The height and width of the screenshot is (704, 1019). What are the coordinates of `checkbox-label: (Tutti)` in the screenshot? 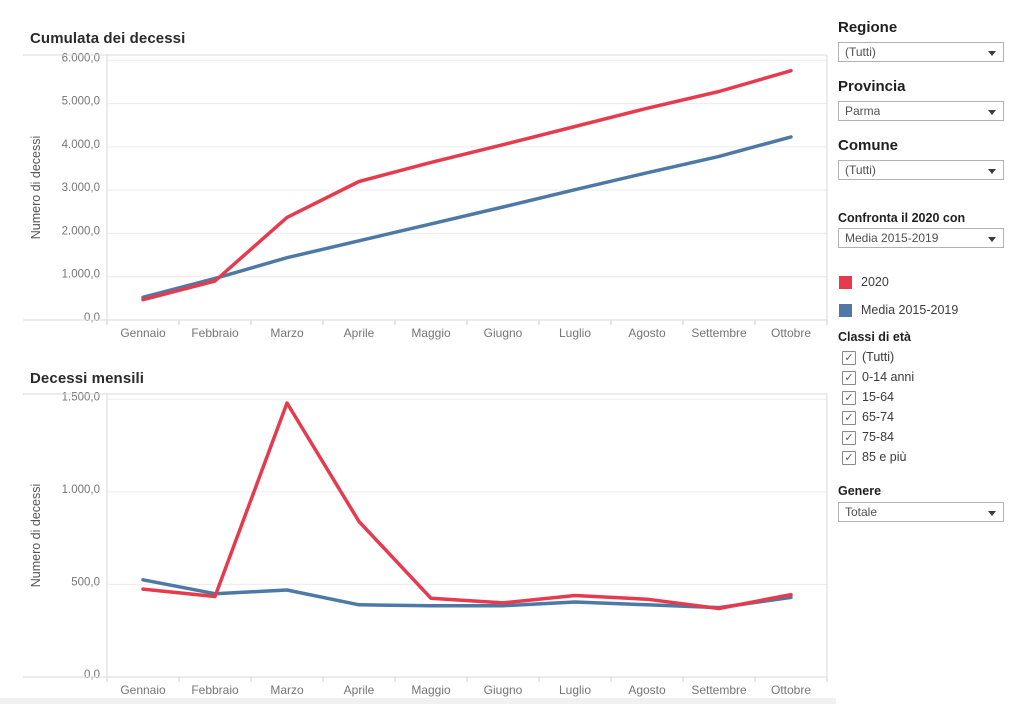 It's located at (878, 357).